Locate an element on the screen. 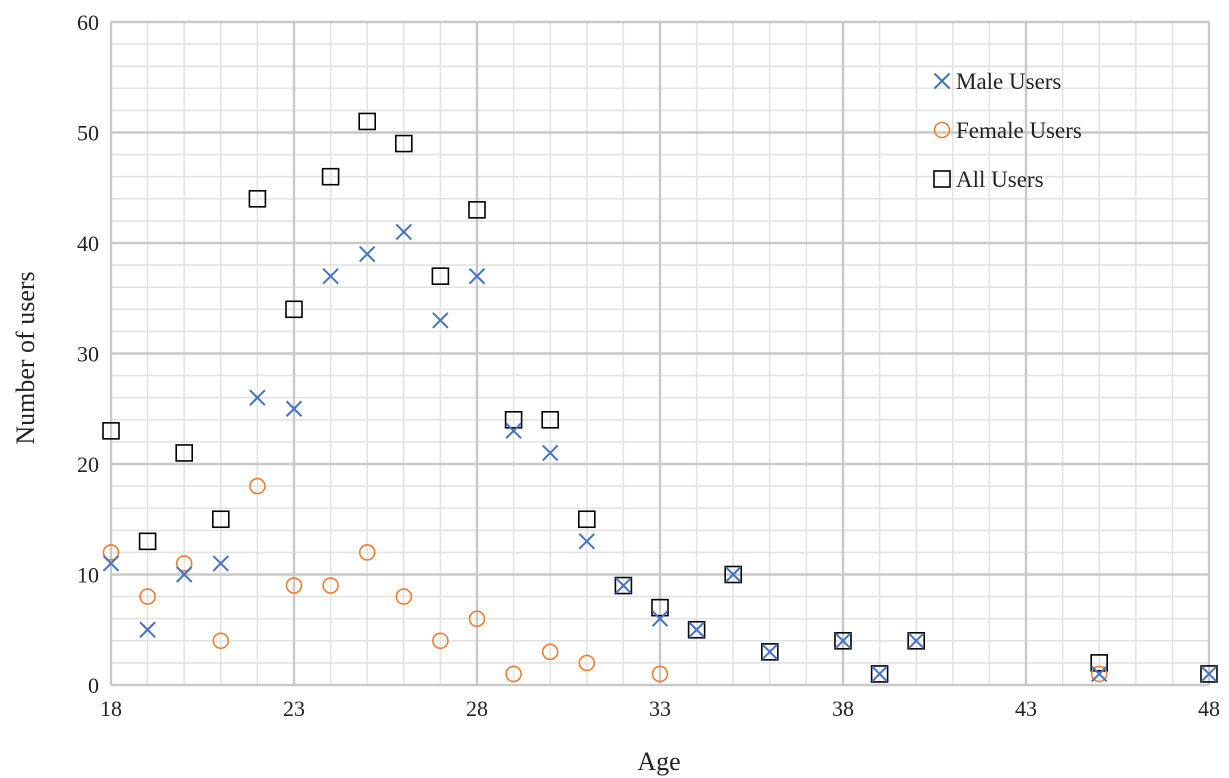 The width and height of the screenshot is (1229, 778). legend-marker-female-users is located at coordinates (942, 130).